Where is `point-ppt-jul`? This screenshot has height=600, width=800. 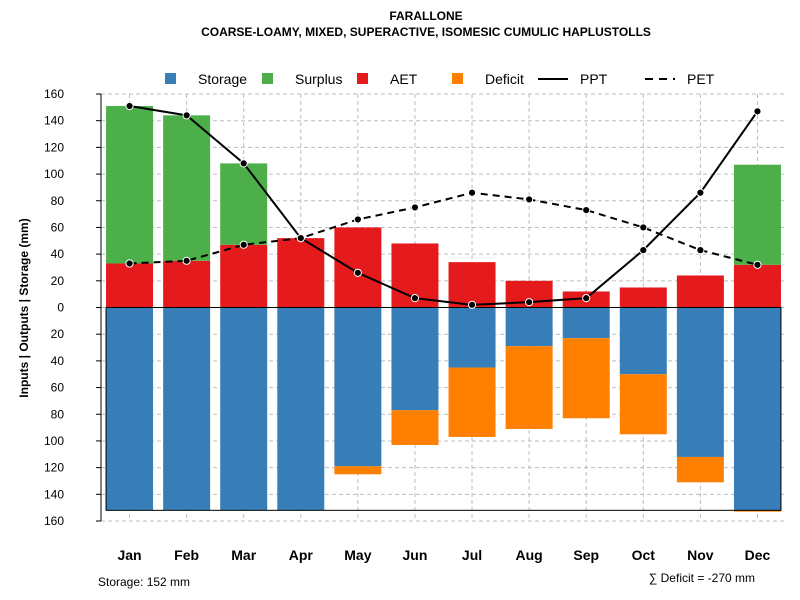
point-ppt-jul is located at coordinates (472, 304).